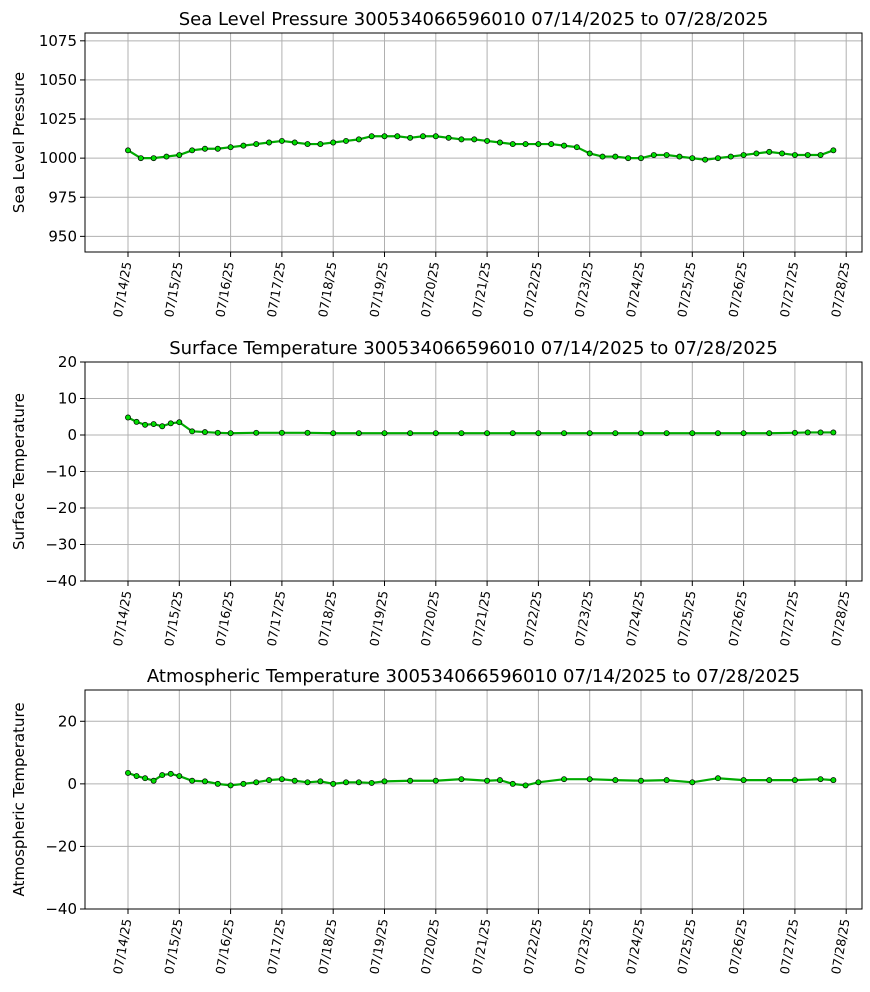  What do you see at coordinates (61, 545) in the screenshot?
I see `y-tick-label: −30` at bounding box center [61, 545].